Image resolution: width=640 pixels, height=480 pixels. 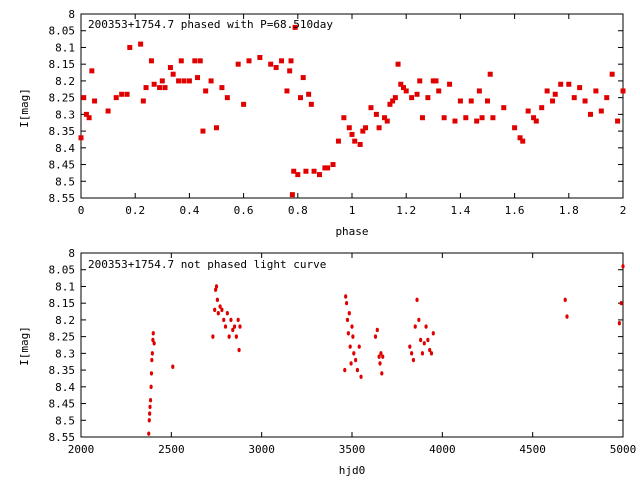 What do you see at coordinates (352, 449) in the screenshot?
I see `unphased-x-tick-label: 3500` at bounding box center [352, 449].